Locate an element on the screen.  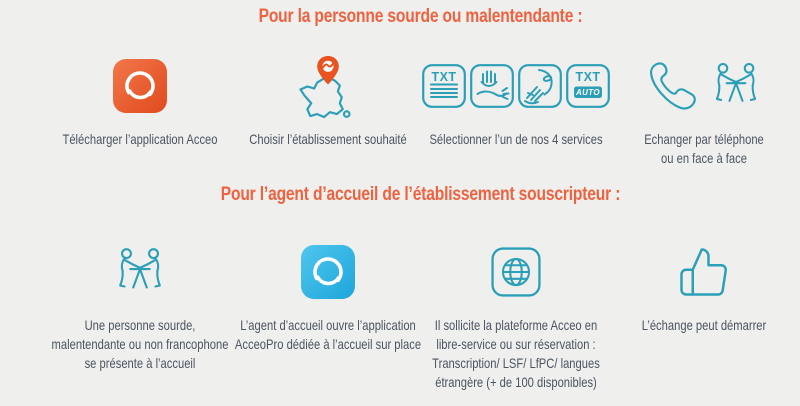
step-select-service: TXT is located at coordinates (516, 98).